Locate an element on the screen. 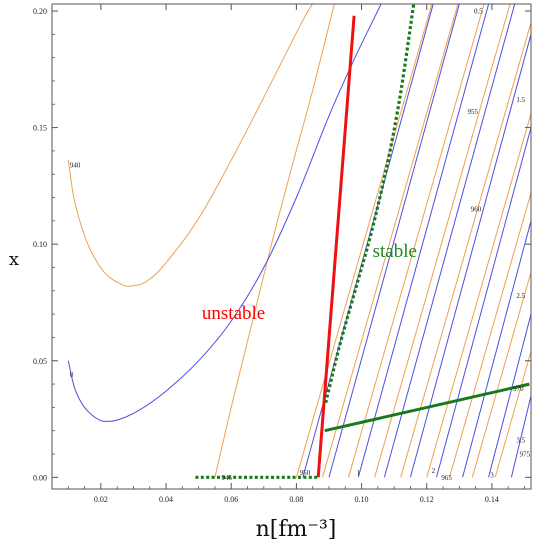  y-tick-label: 0.10 is located at coordinates (40, 244).